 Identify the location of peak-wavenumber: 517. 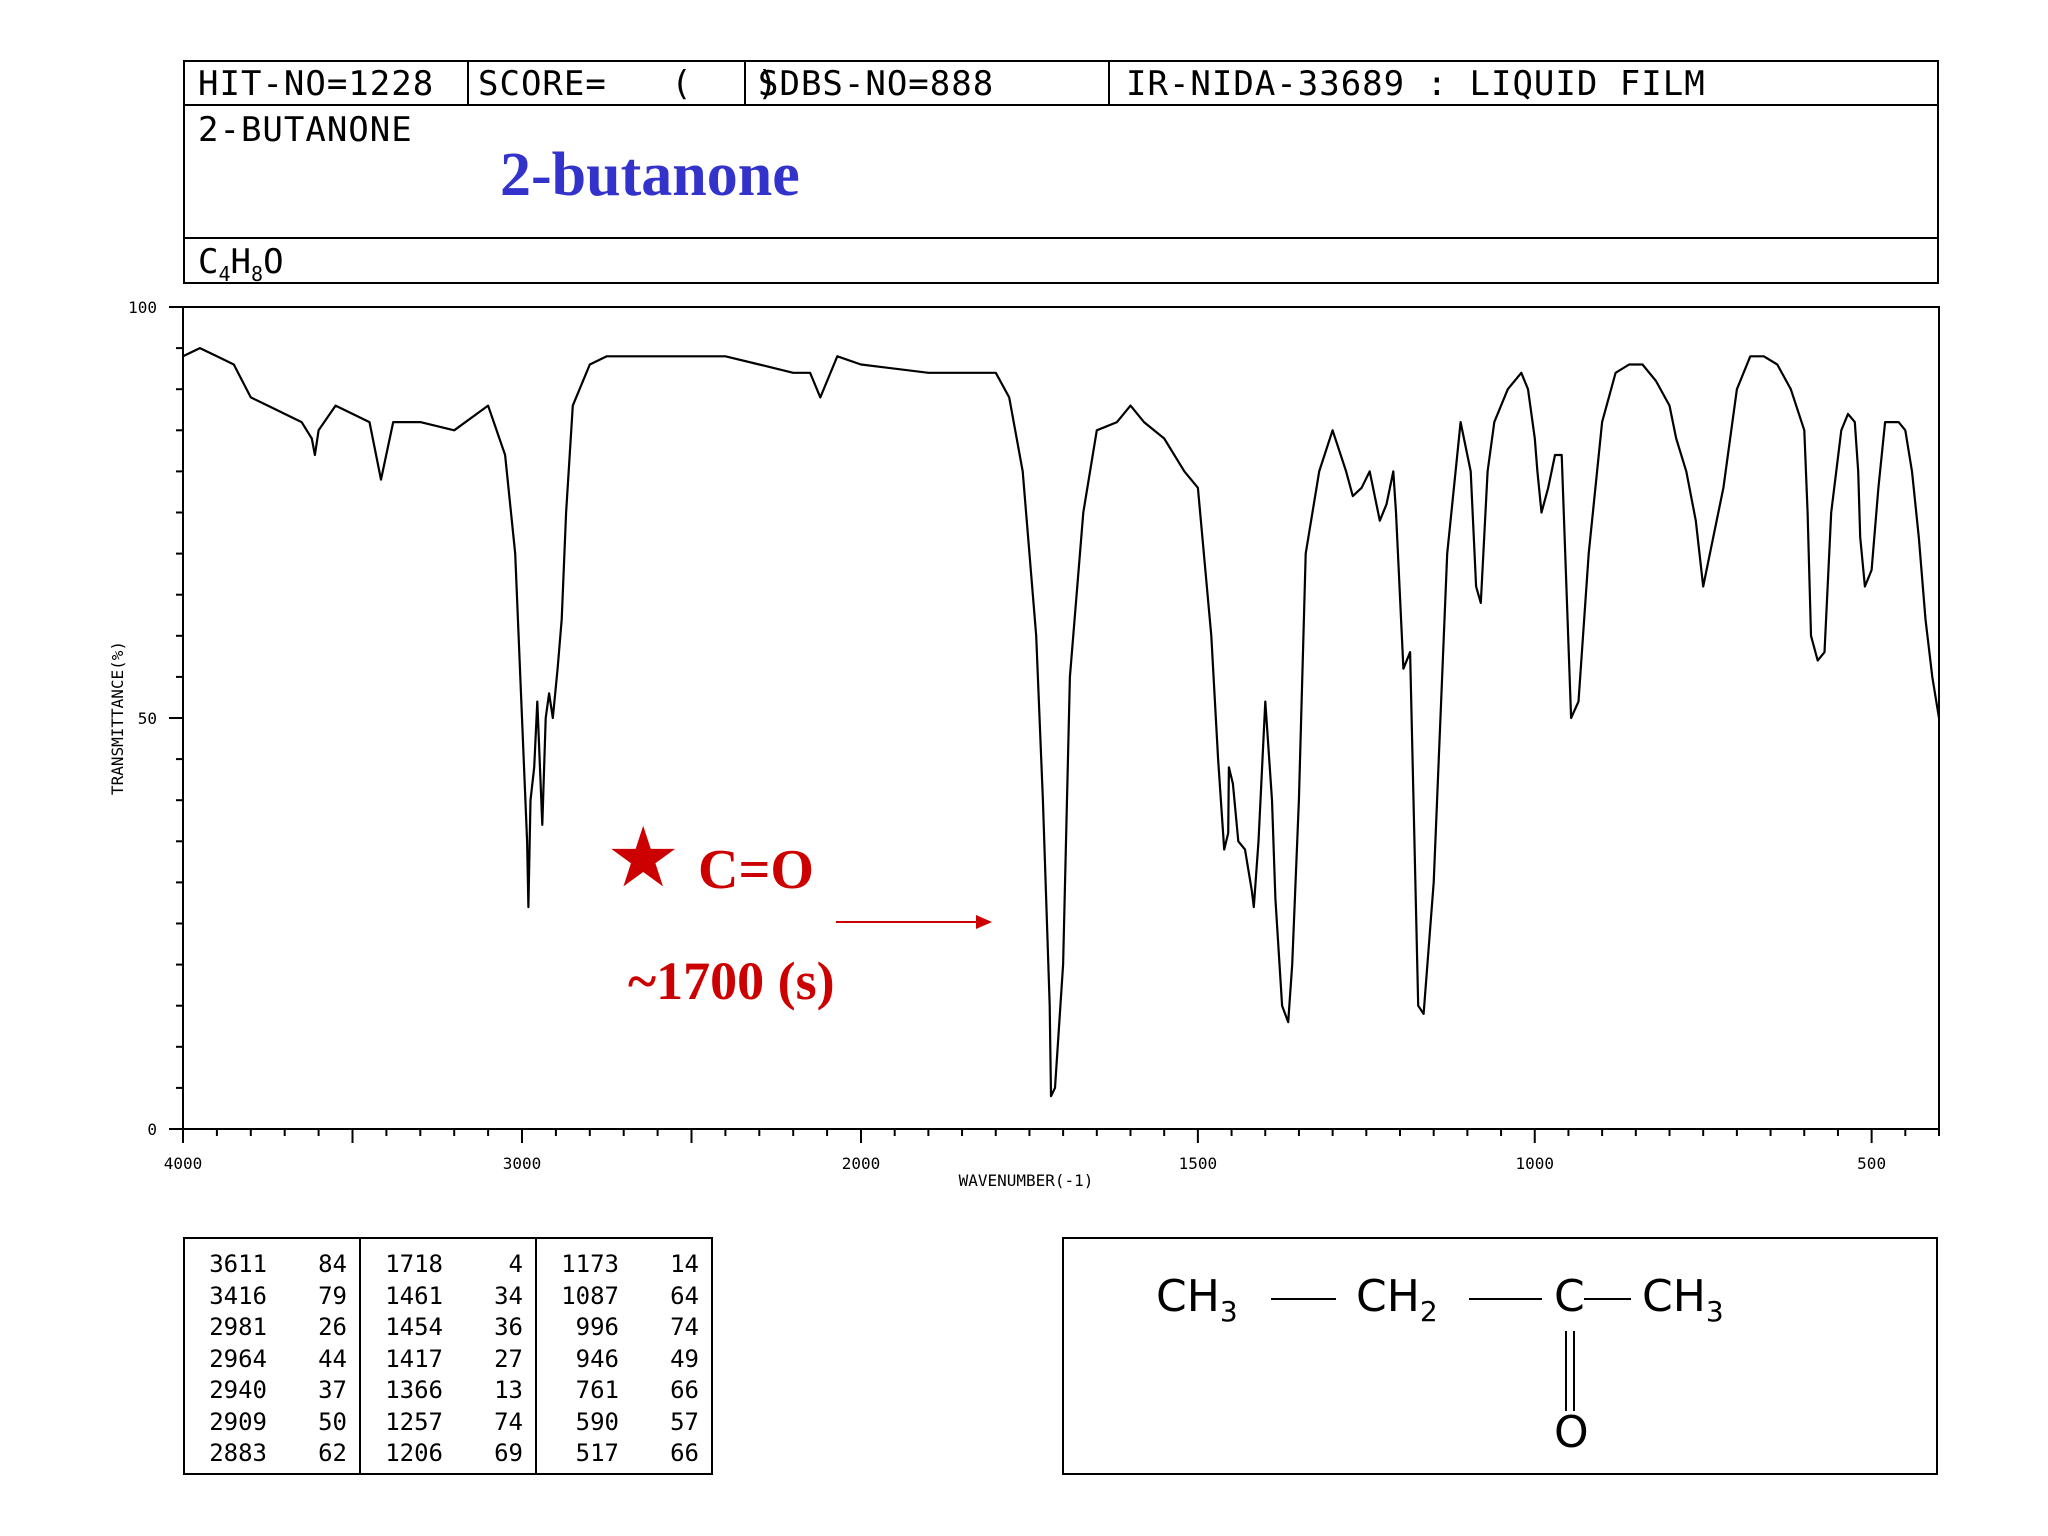
(597, 1453).